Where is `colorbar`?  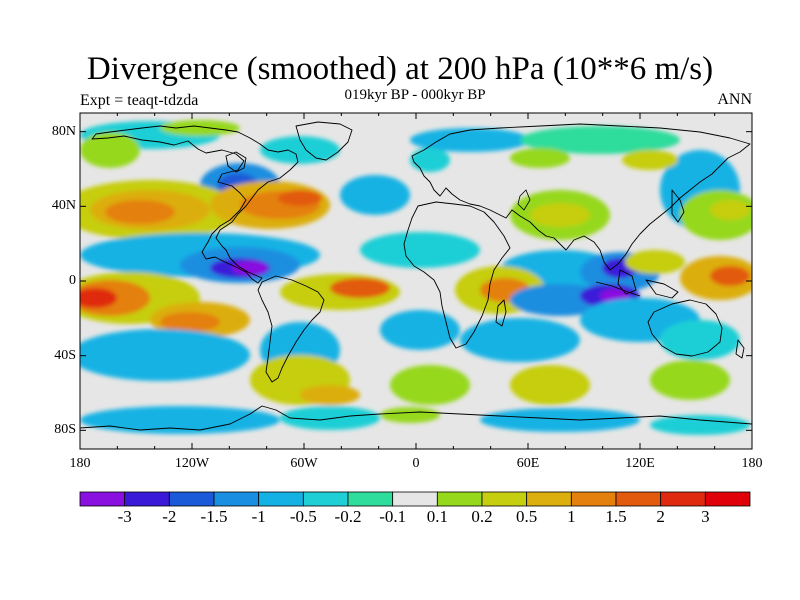
colorbar is located at coordinates (415, 499).